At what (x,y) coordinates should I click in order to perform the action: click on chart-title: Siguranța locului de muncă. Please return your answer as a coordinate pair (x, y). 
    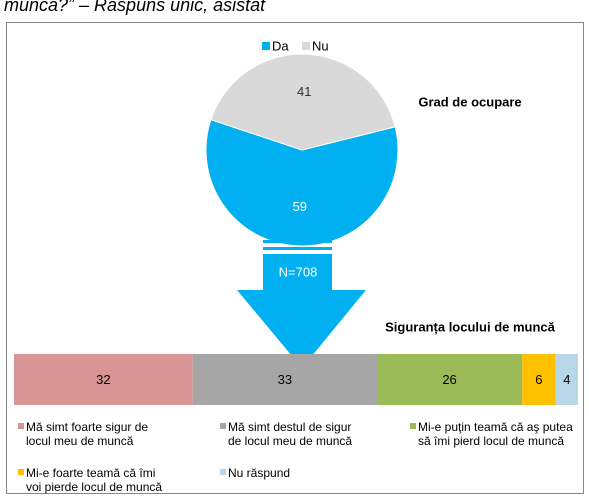
    Looking at the image, I should click on (470, 326).